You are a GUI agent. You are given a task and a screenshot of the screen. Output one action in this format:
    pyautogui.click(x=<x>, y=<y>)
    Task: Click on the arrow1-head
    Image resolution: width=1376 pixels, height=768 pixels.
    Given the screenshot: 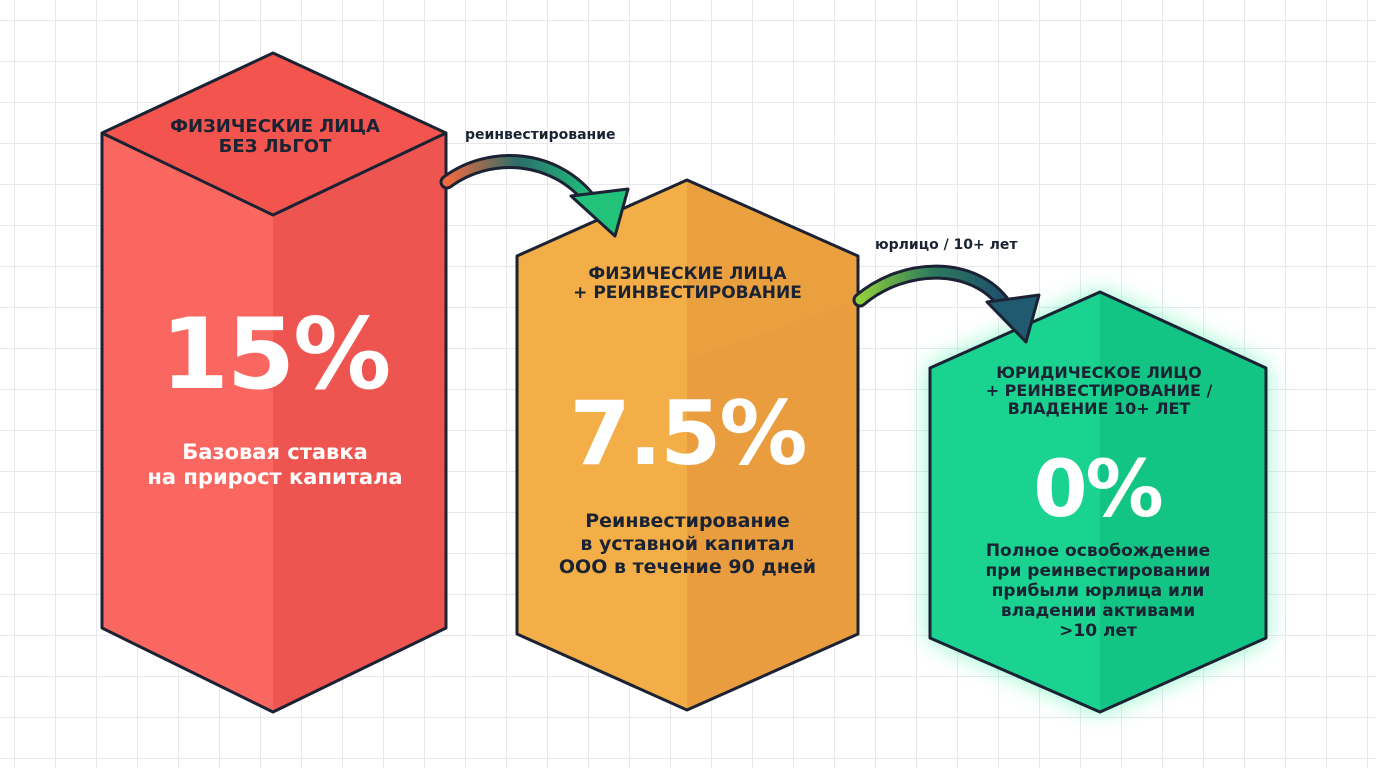 What is the action you would take?
    pyautogui.click(x=599, y=212)
    